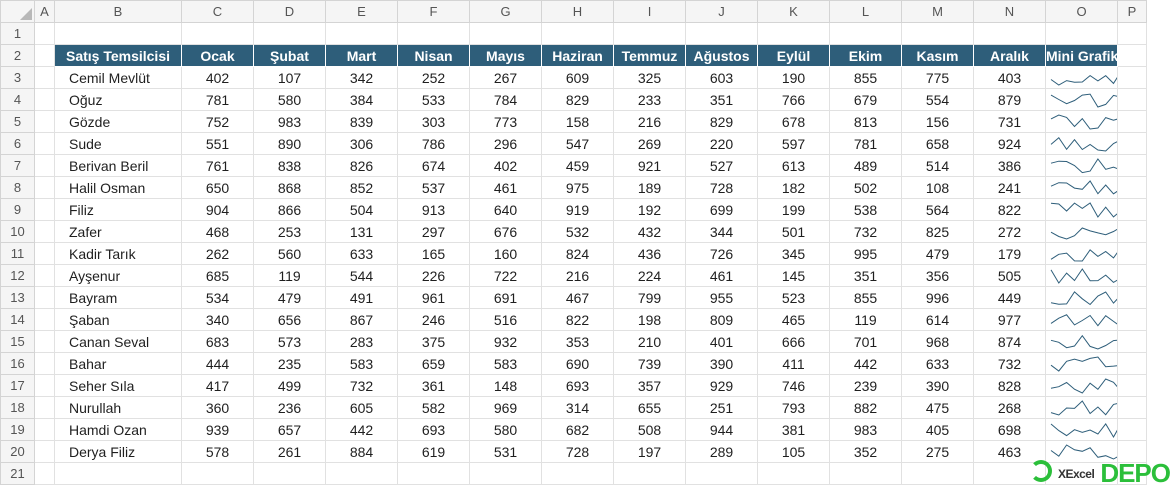 This screenshot has width=1174, height=488. What do you see at coordinates (1132, 253) in the screenshot?
I see `cell-p11` at bounding box center [1132, 253].